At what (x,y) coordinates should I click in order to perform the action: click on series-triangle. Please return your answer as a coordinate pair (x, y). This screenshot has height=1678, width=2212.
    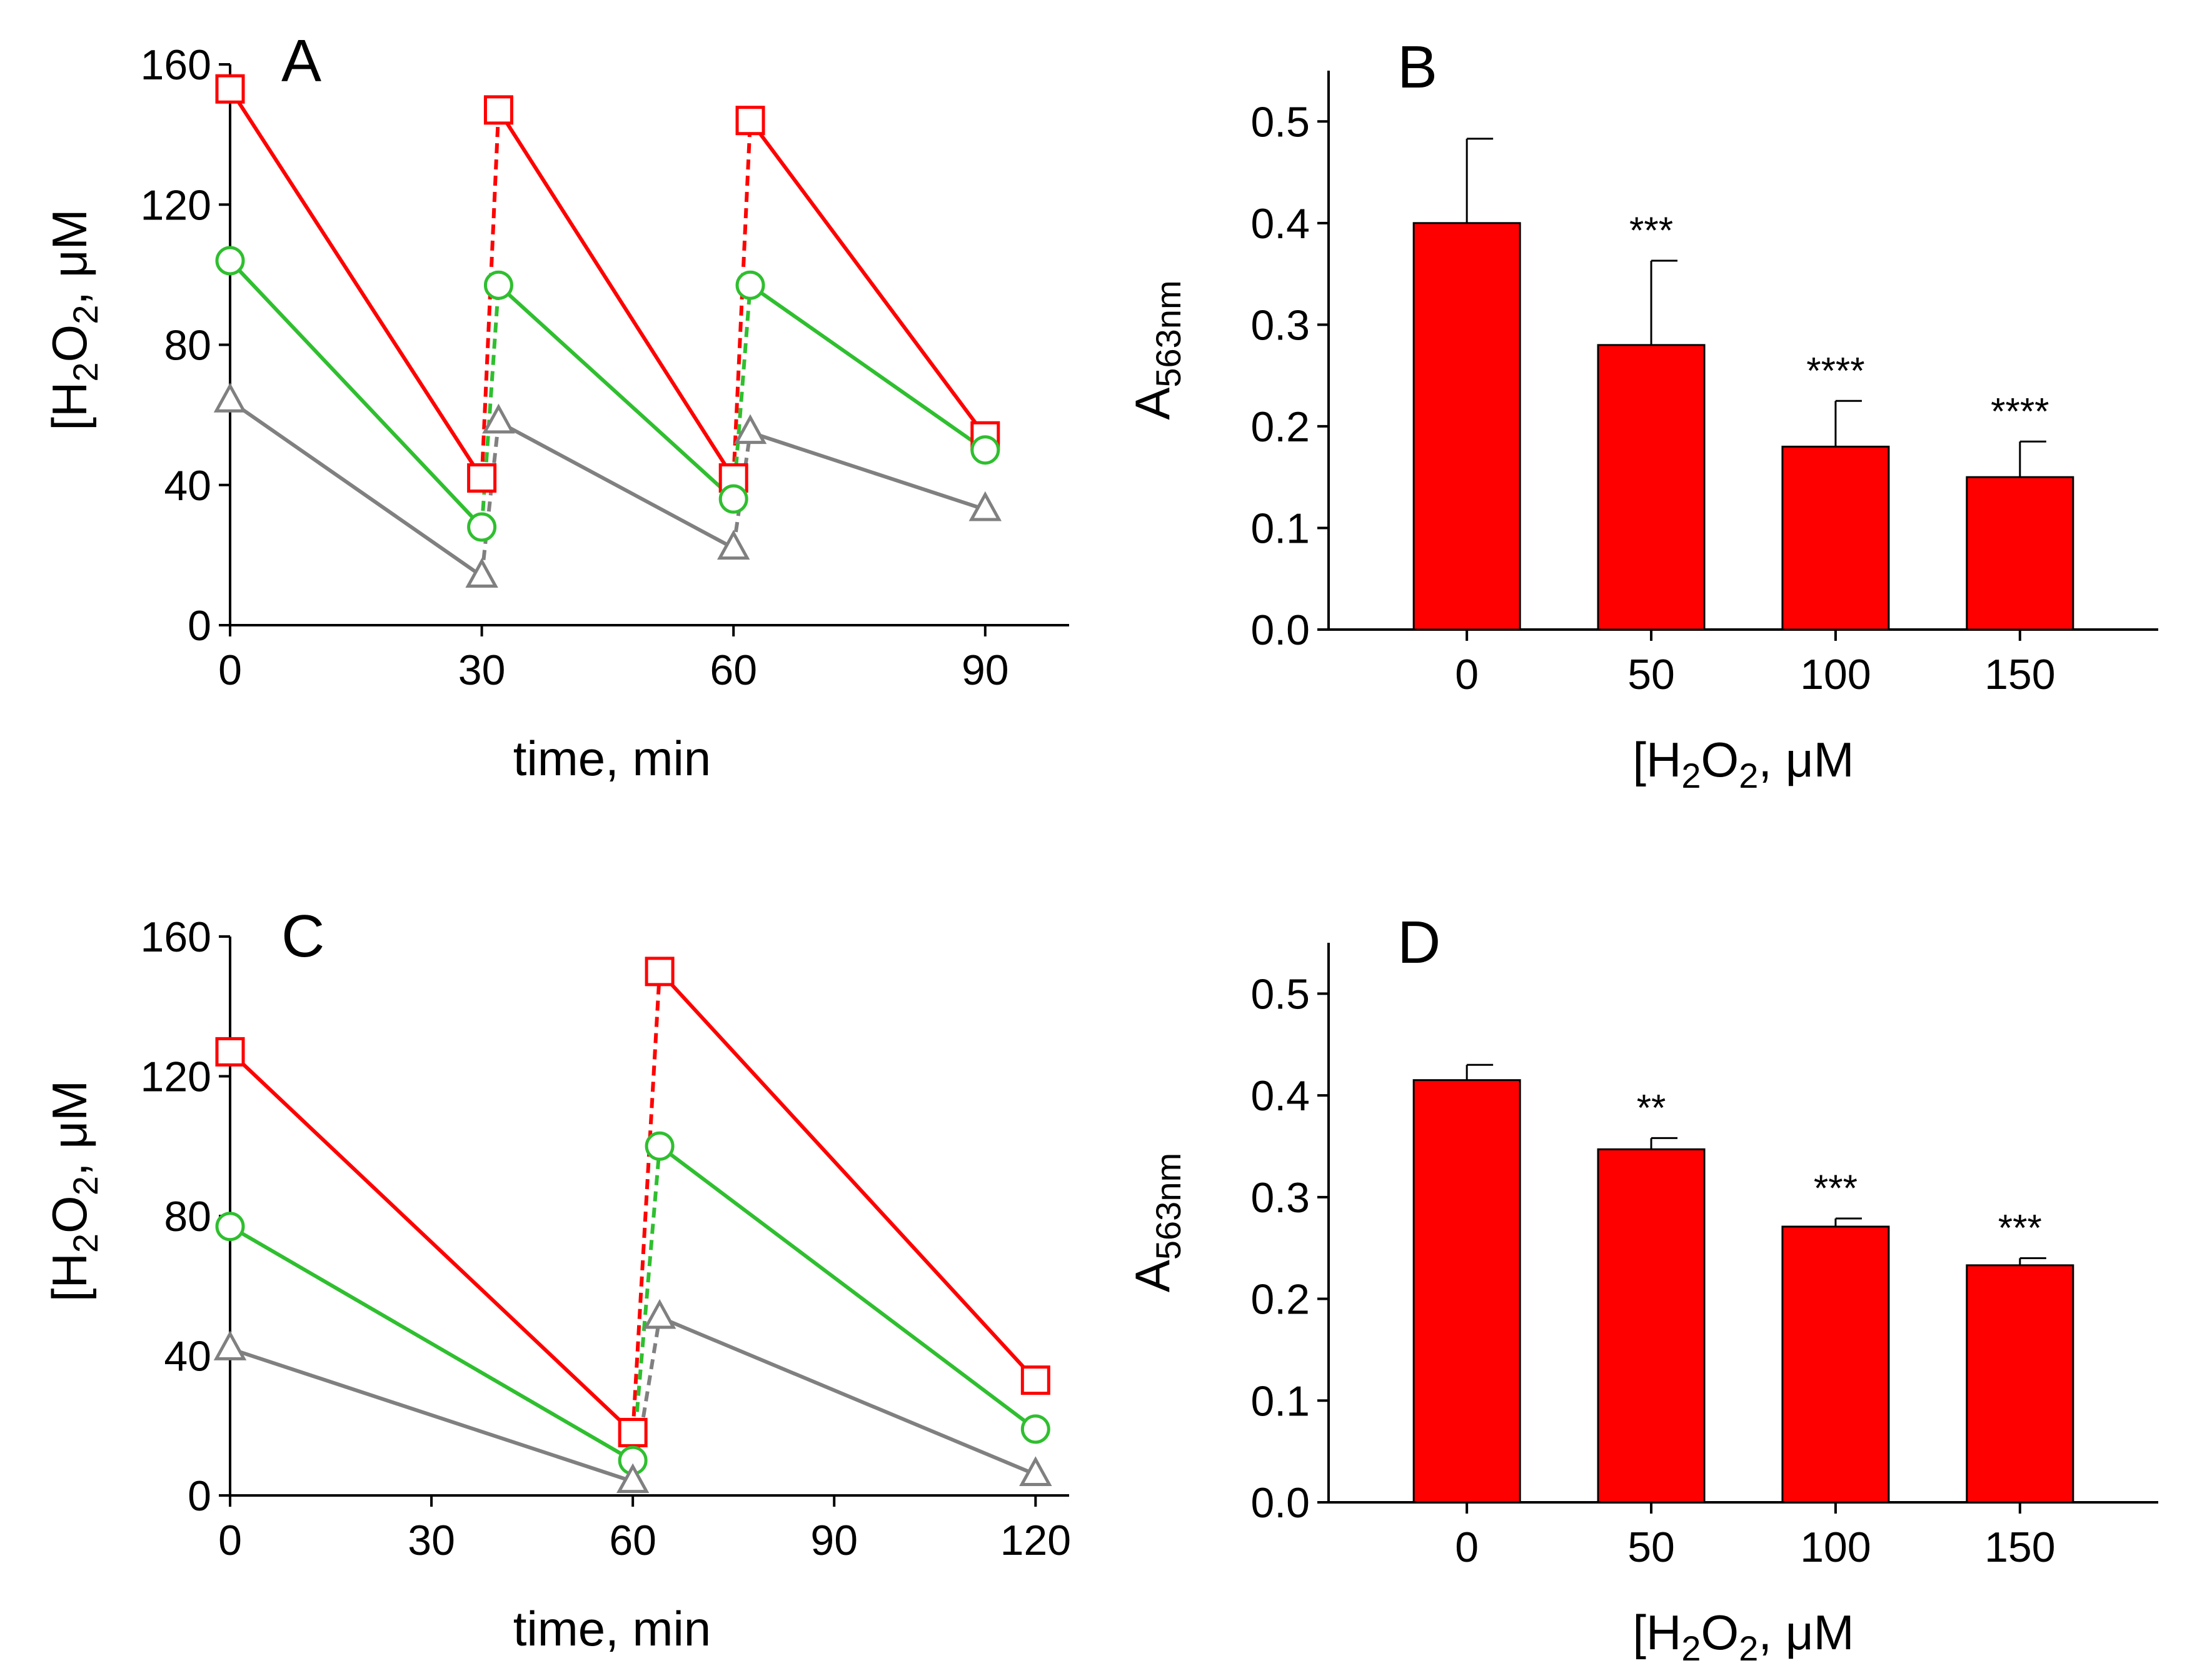
    Looking at the image, I should click on (607, 489).